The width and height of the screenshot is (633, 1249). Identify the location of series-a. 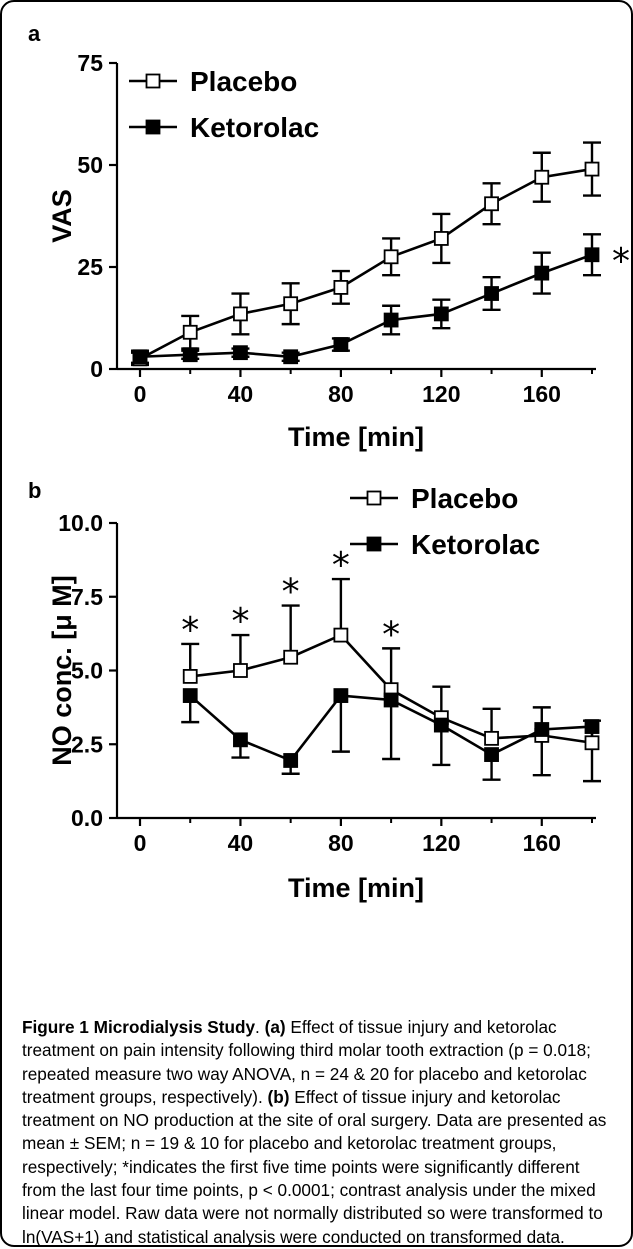
(366, 254).